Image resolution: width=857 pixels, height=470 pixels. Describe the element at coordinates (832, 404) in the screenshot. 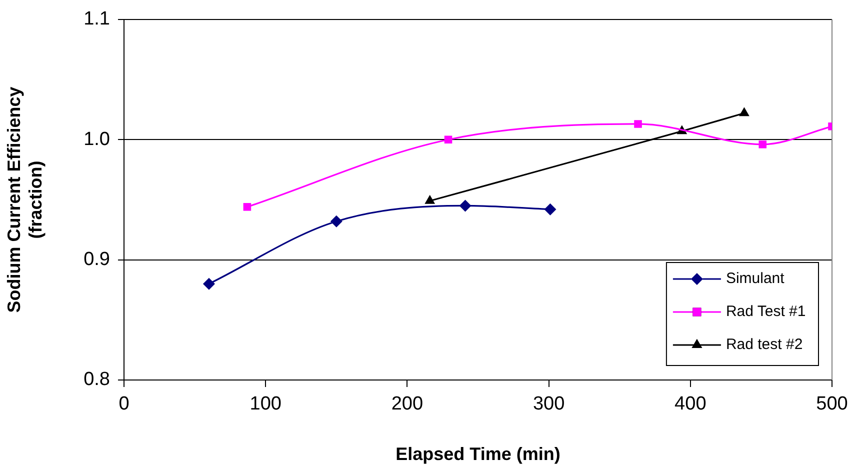

I see `x-tick-label: 500` at that location.